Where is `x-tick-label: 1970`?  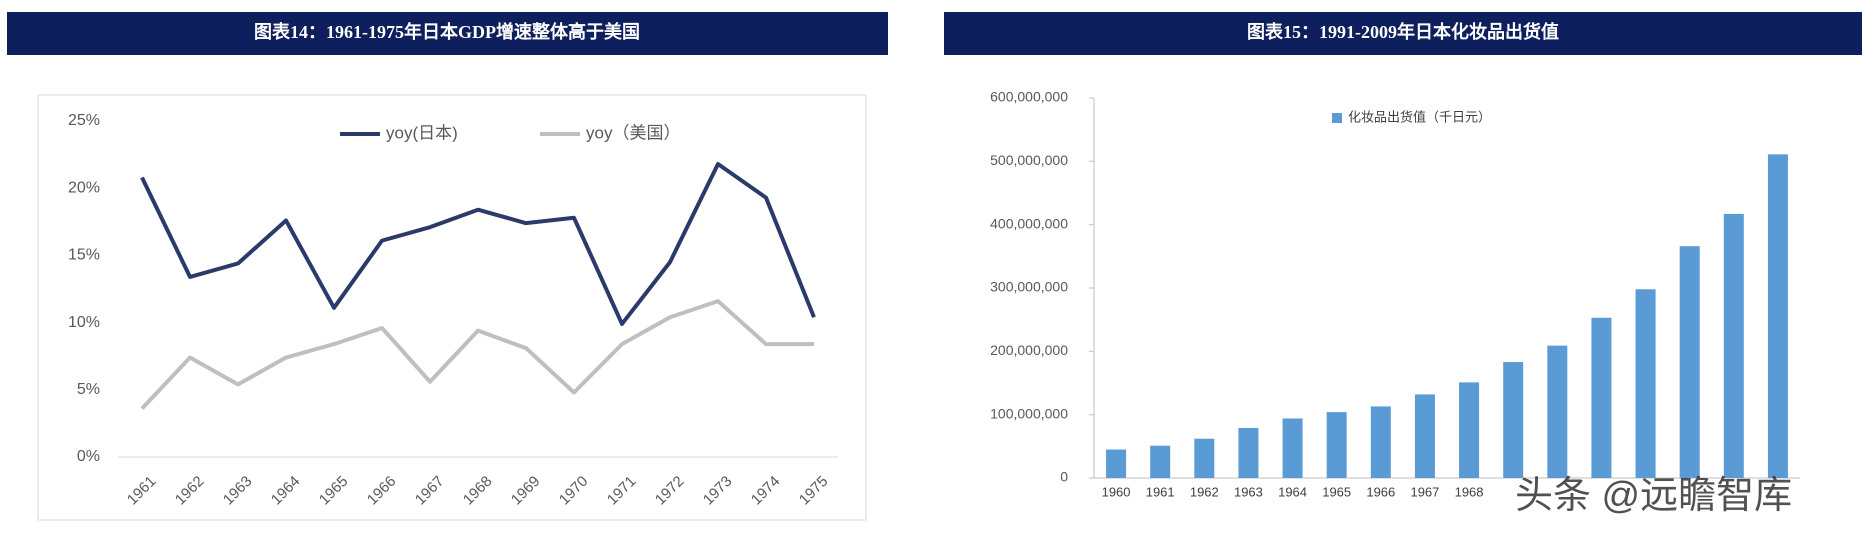
x-tick-label: 1970 is located at coordinates (574, 491).